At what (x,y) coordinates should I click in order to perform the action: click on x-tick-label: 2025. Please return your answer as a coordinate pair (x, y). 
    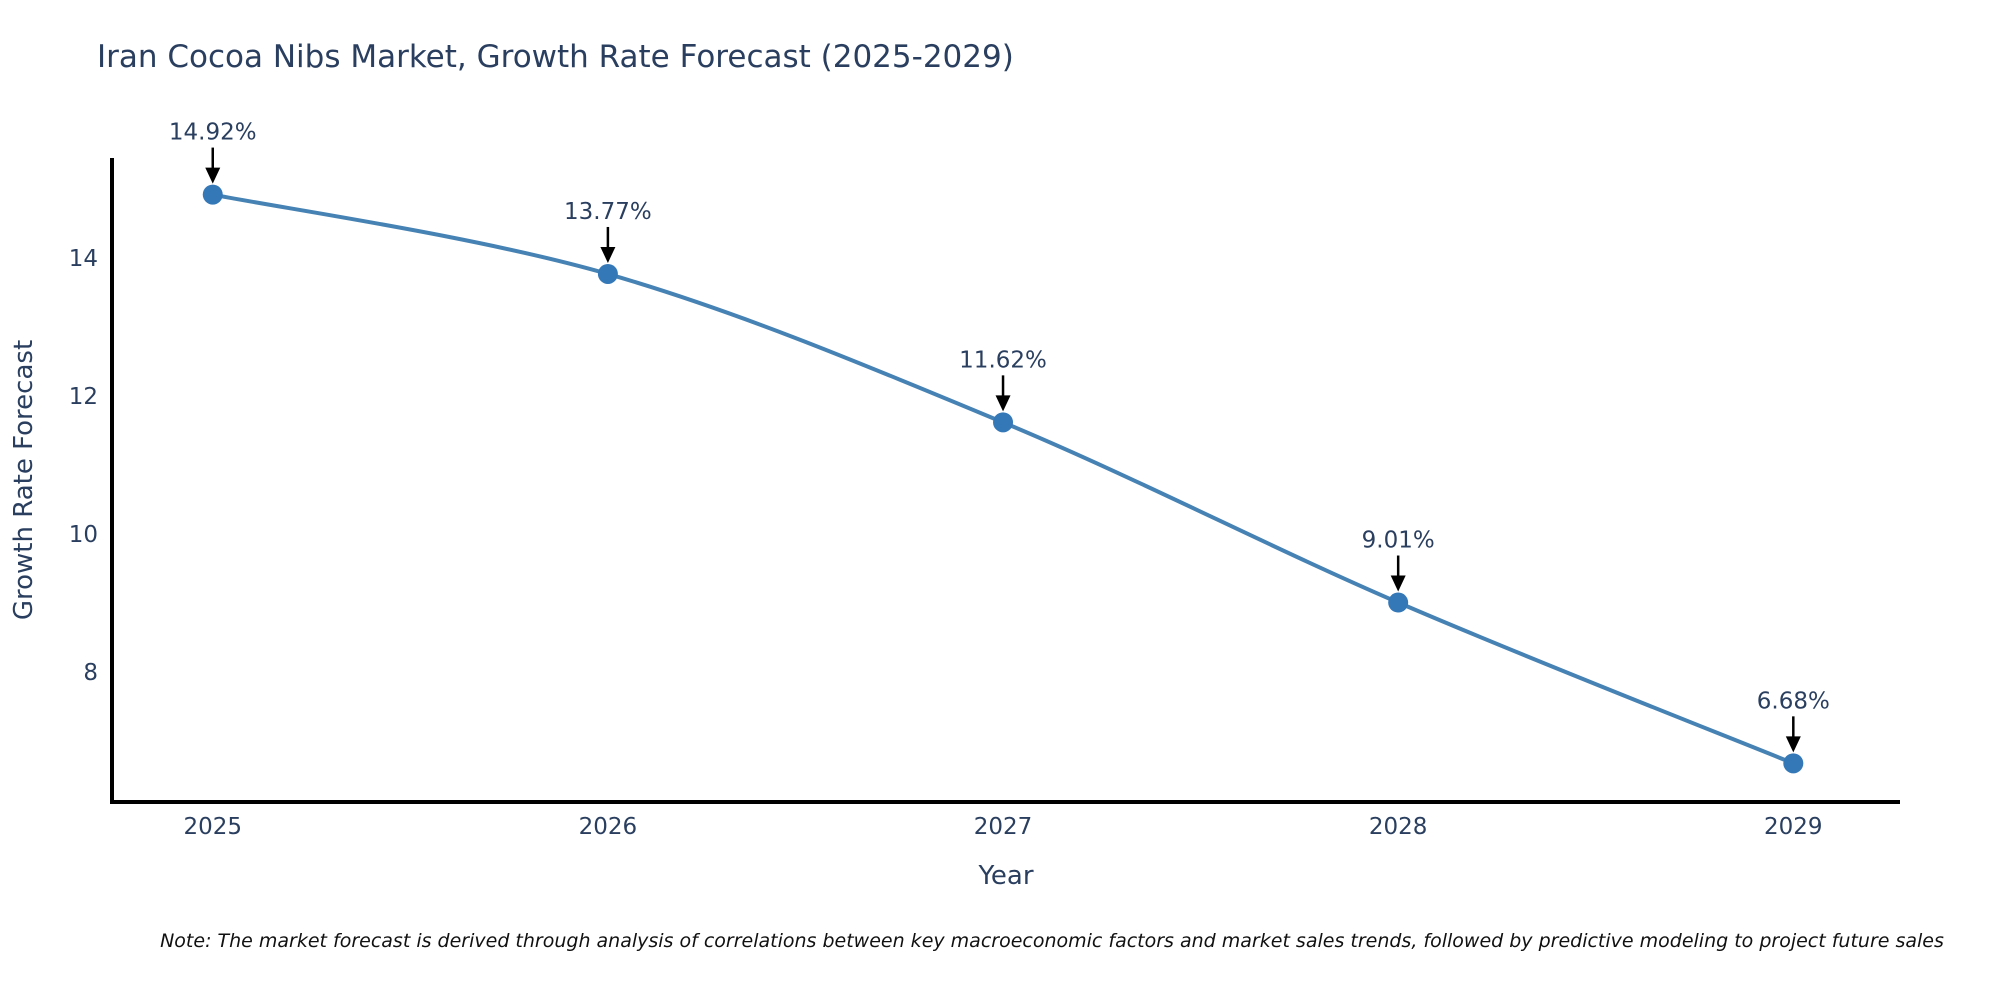
    Looking at the image, I should click on (212, 827).